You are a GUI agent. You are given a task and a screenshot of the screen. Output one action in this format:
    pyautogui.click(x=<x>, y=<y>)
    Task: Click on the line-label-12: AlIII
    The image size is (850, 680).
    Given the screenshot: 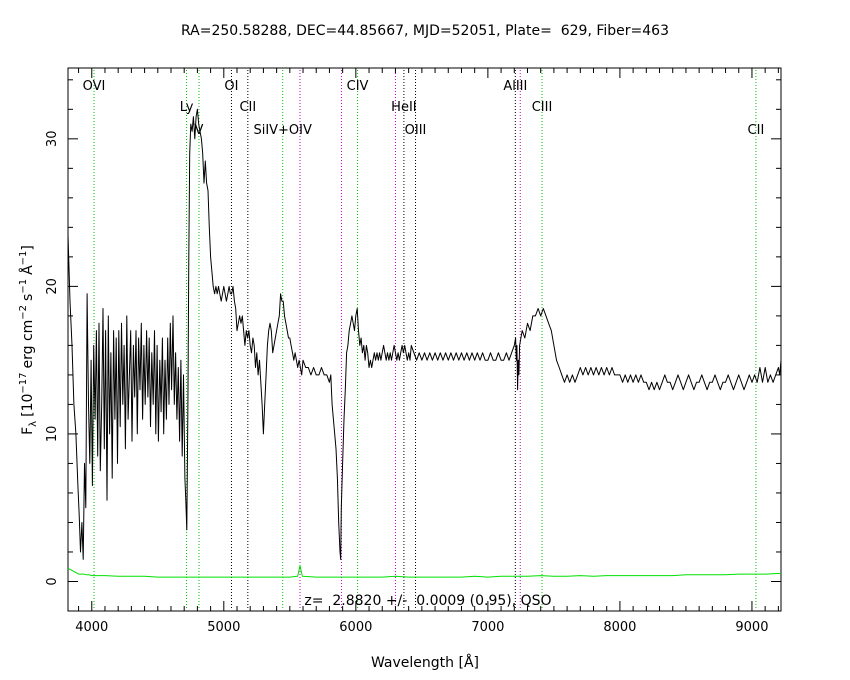 What is the action you would take?
    pyautogui.click(x=515, y=86)
    